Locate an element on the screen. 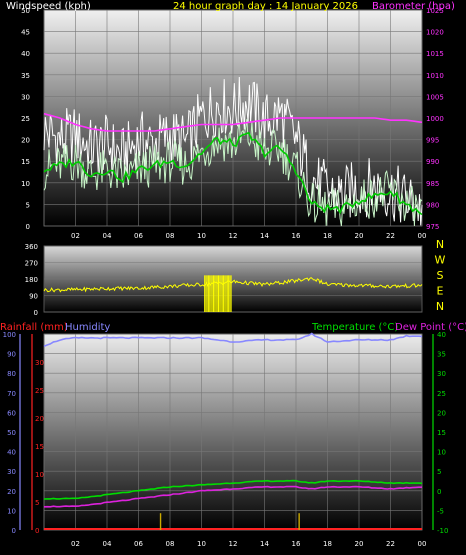  rainfall-tick-label: 25 is located at coordinates (39, 391).